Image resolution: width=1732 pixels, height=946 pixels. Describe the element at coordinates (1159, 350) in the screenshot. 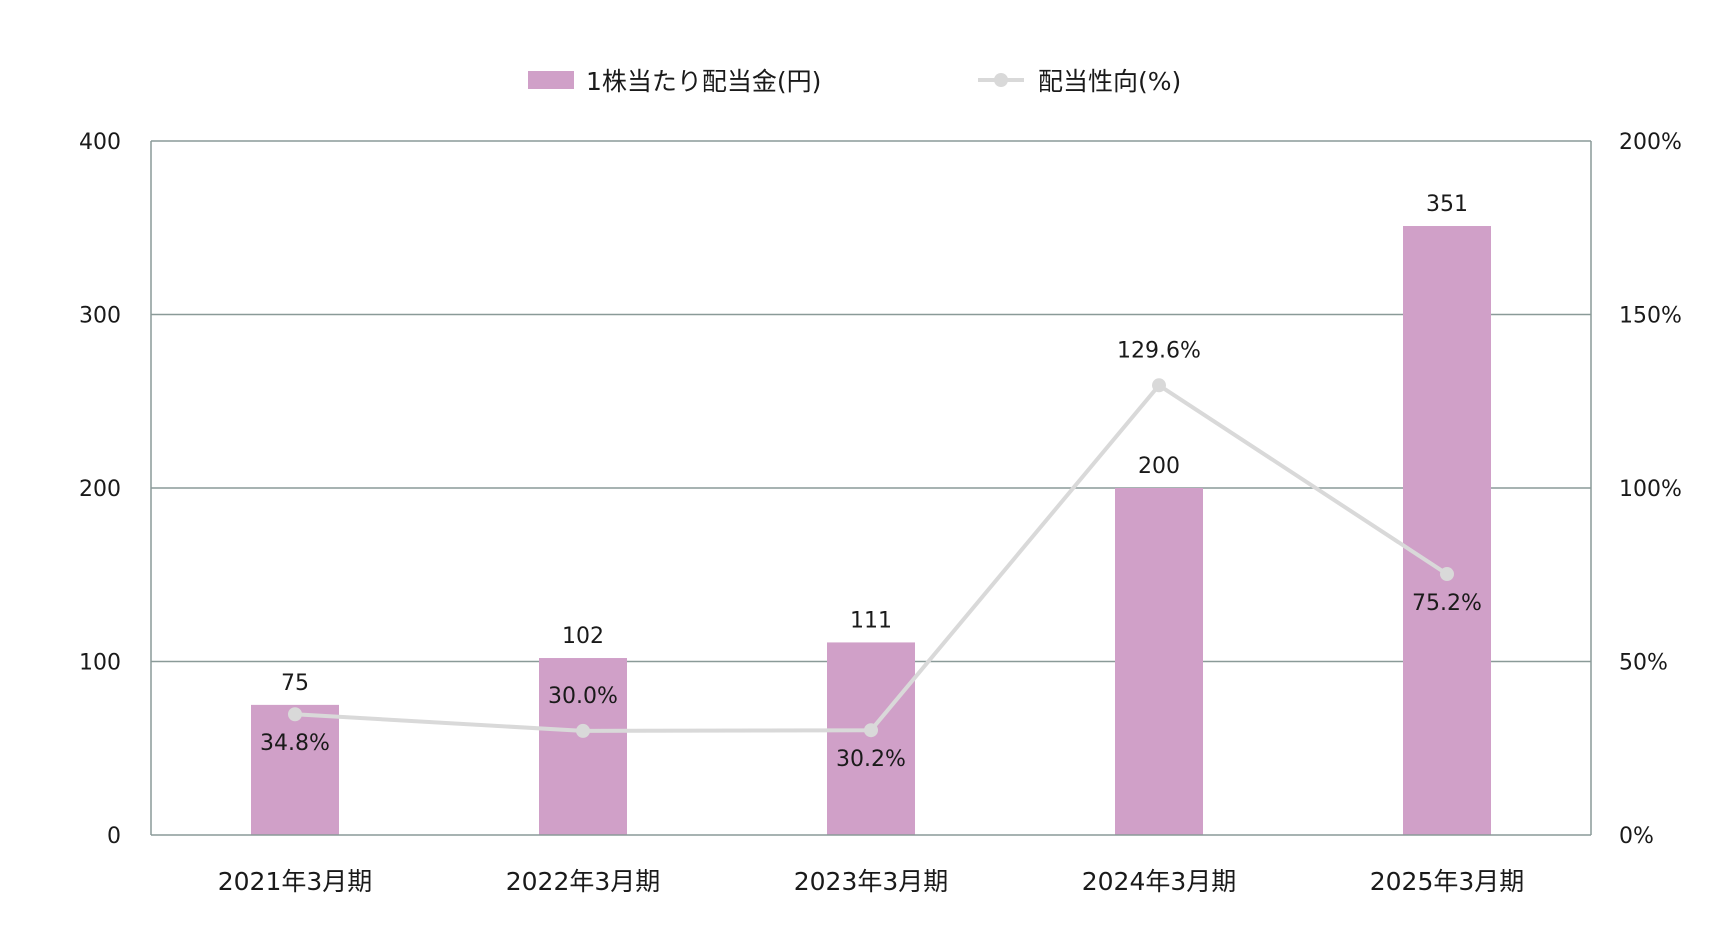

I see `payout-value-label: 129.6%` at that location.